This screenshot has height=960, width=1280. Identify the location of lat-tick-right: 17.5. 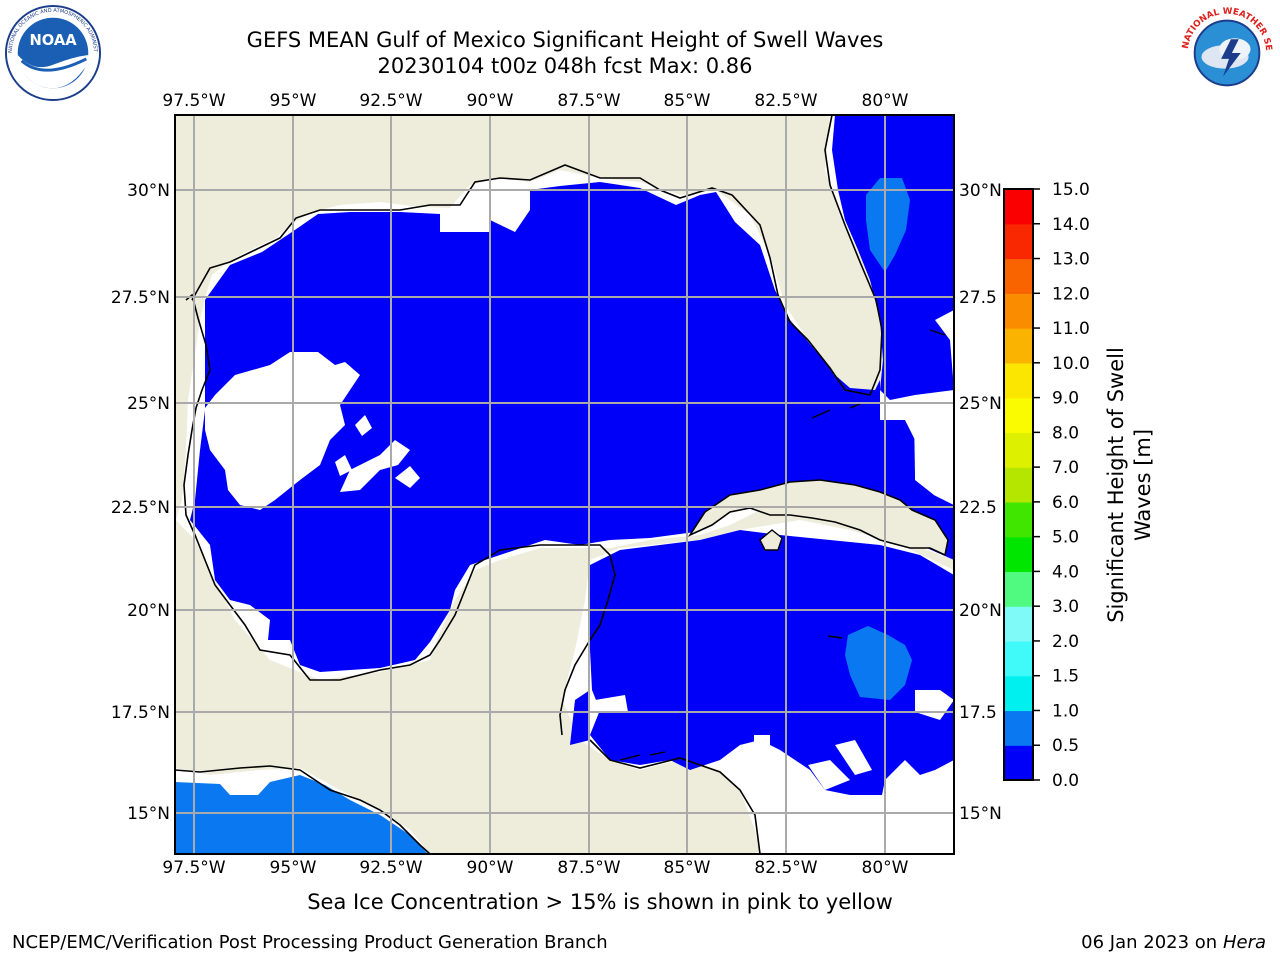
(978, 713).